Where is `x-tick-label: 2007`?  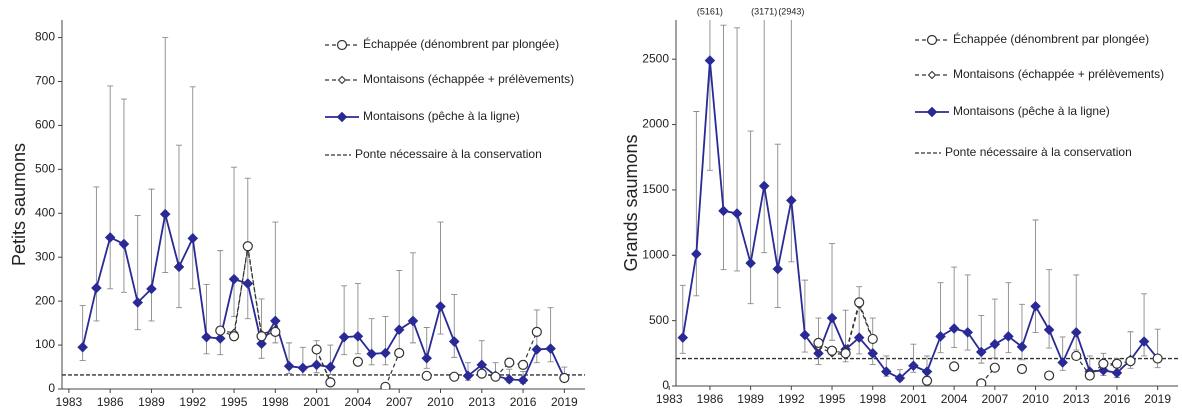 x-tick-label: 2007 is located at coordinates (994, 399).